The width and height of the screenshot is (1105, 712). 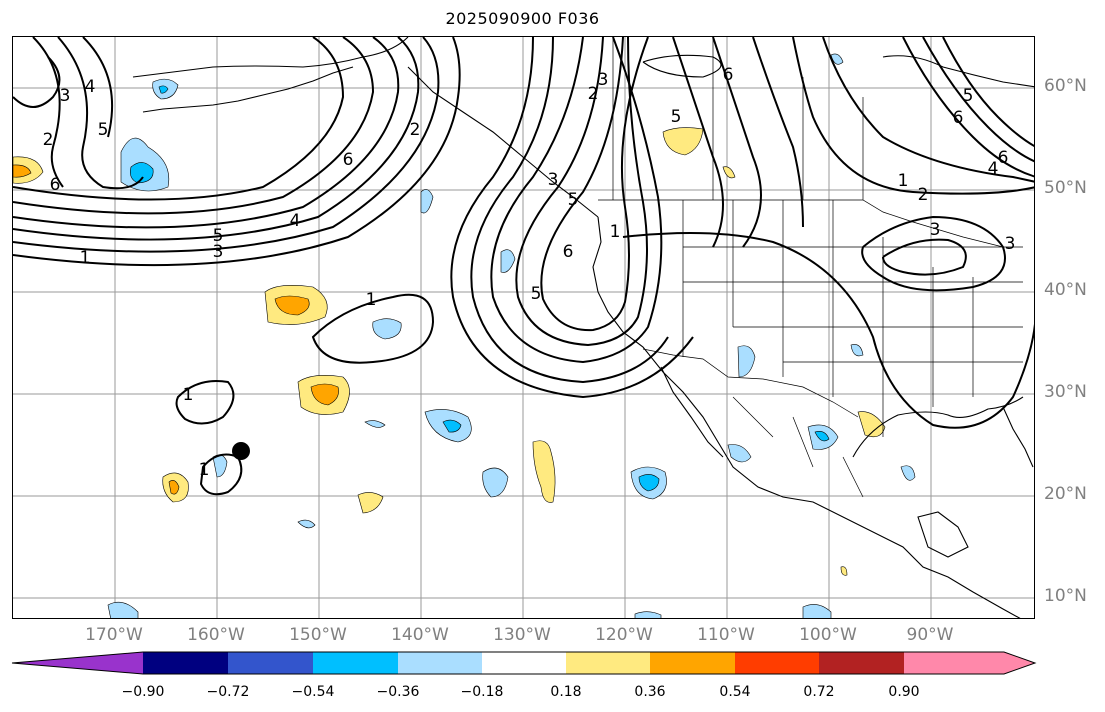 I want to click on lon-label: 110°W, so click(x=726, y=635).